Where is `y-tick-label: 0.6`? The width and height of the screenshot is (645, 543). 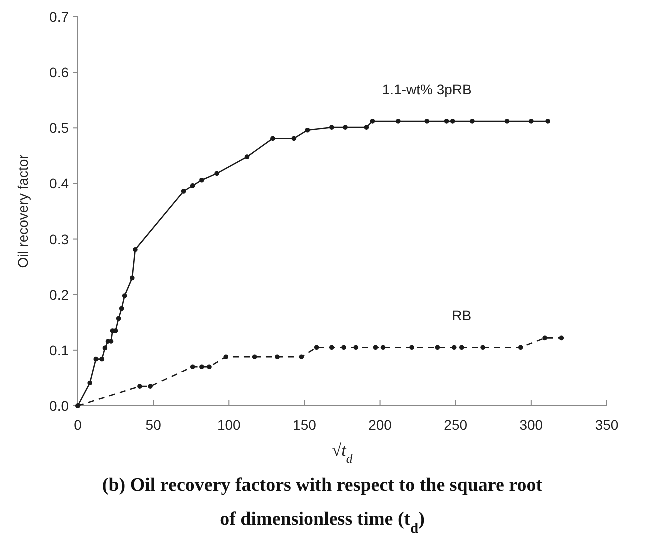 y-tick-label: 0.6 is located at coordinates (60, 72).